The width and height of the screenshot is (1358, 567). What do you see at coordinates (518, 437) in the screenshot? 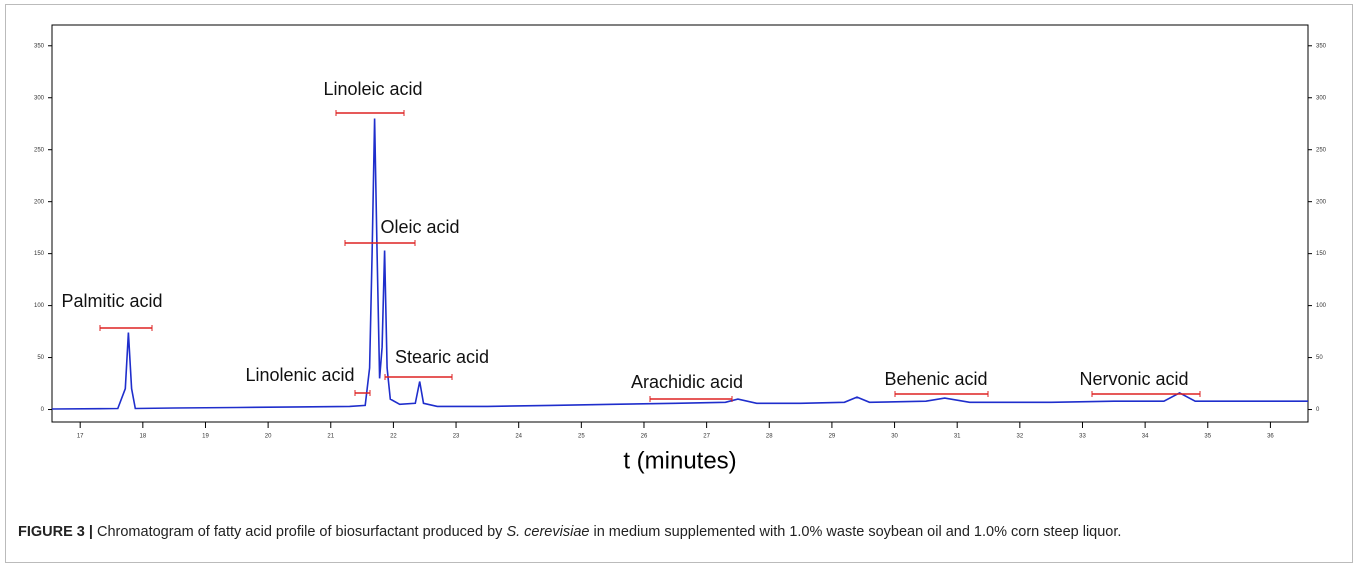
I see `x-tick-label: 24` at bounding box center [518, 437].